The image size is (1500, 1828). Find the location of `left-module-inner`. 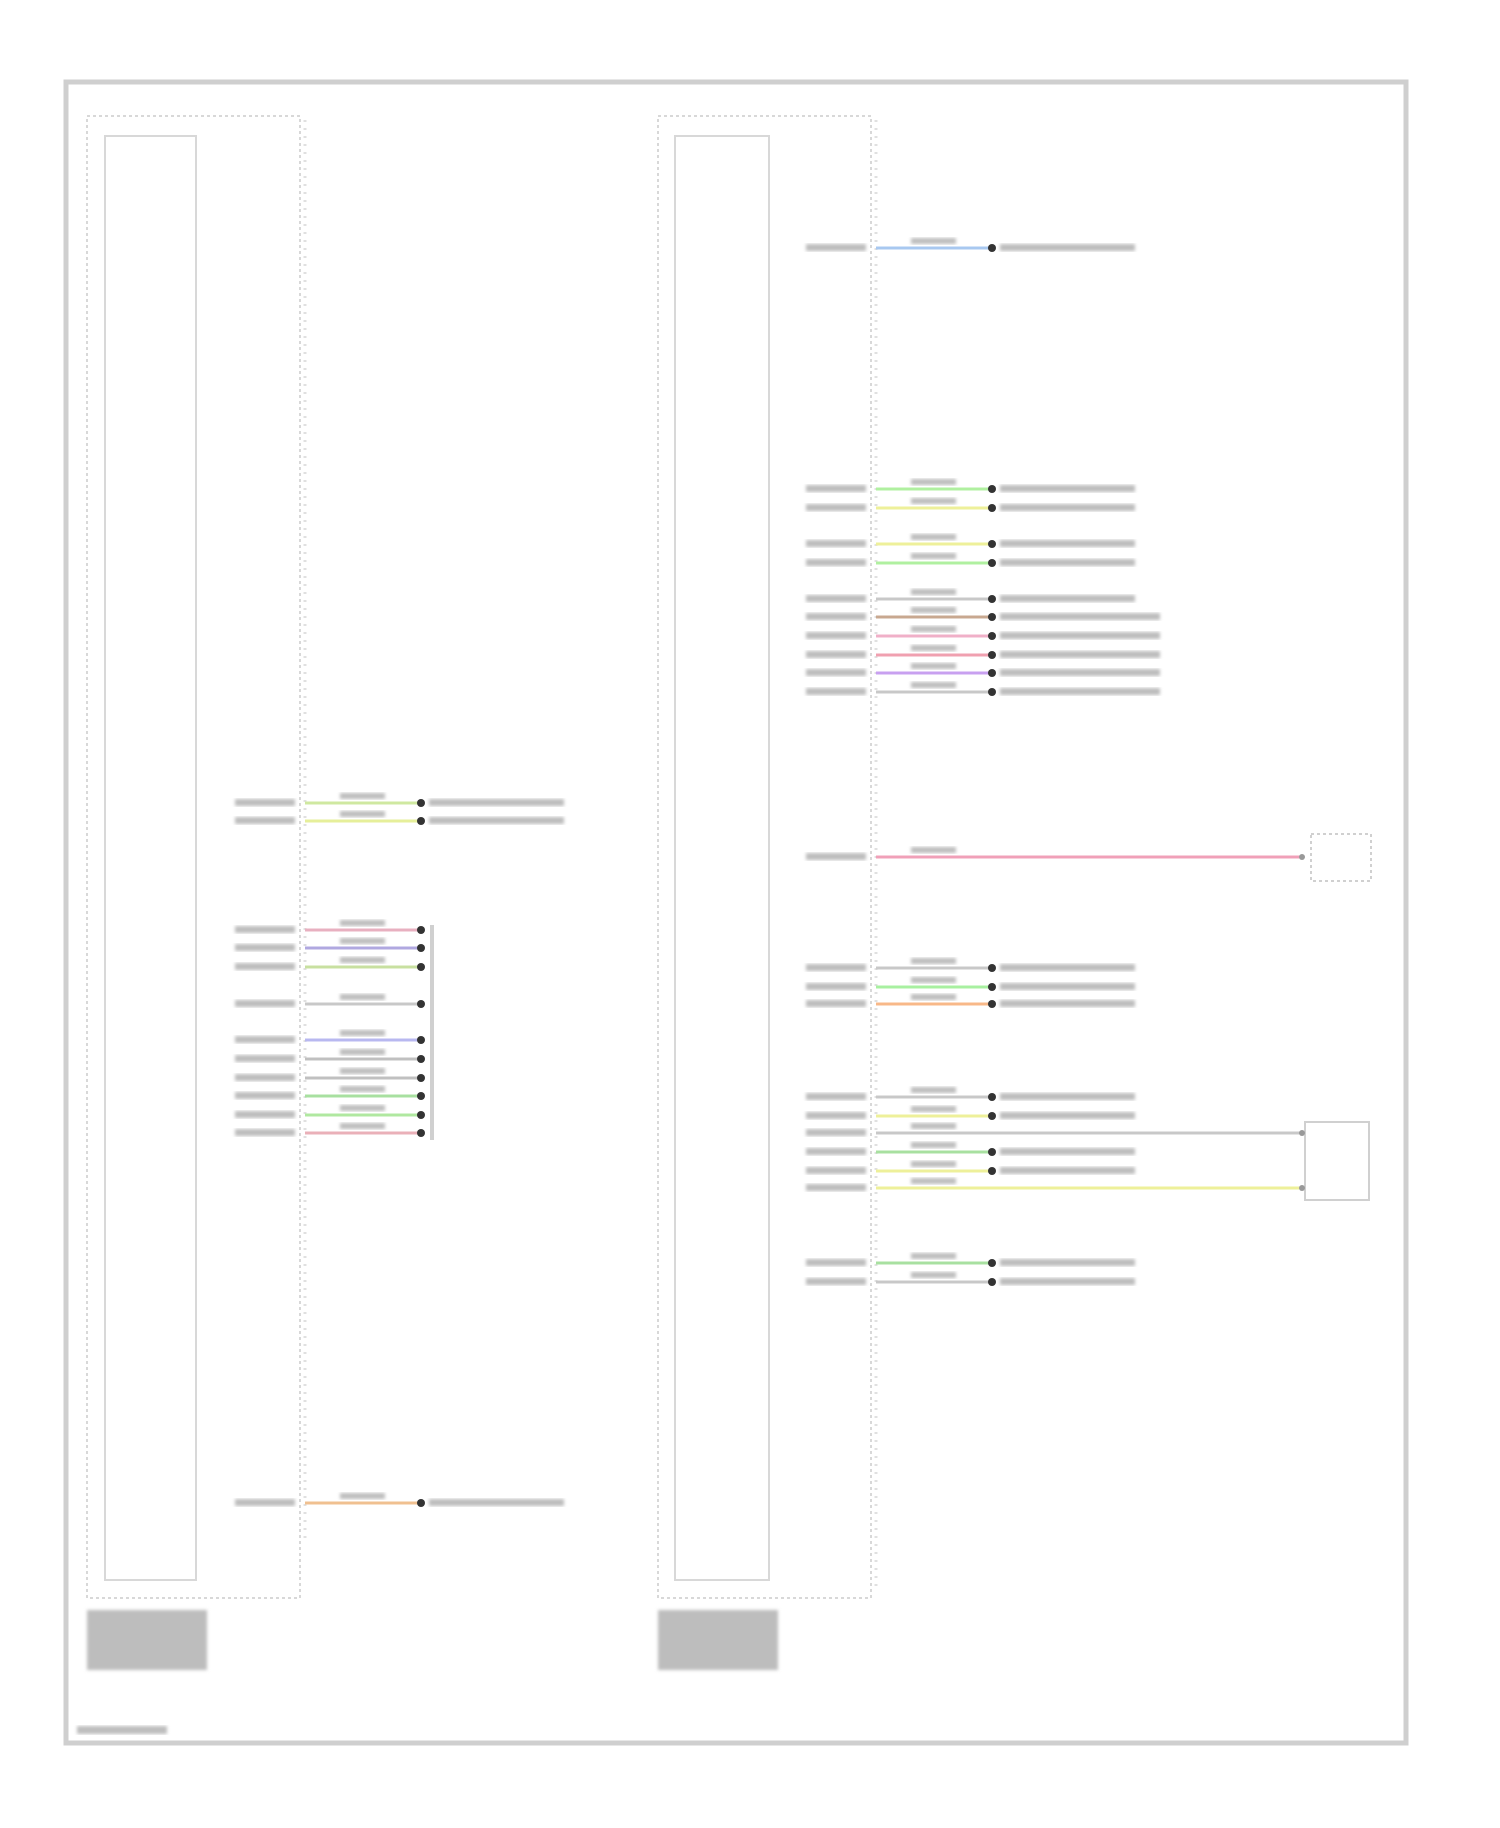

left-module-inner is located at coordinates (150, 858).